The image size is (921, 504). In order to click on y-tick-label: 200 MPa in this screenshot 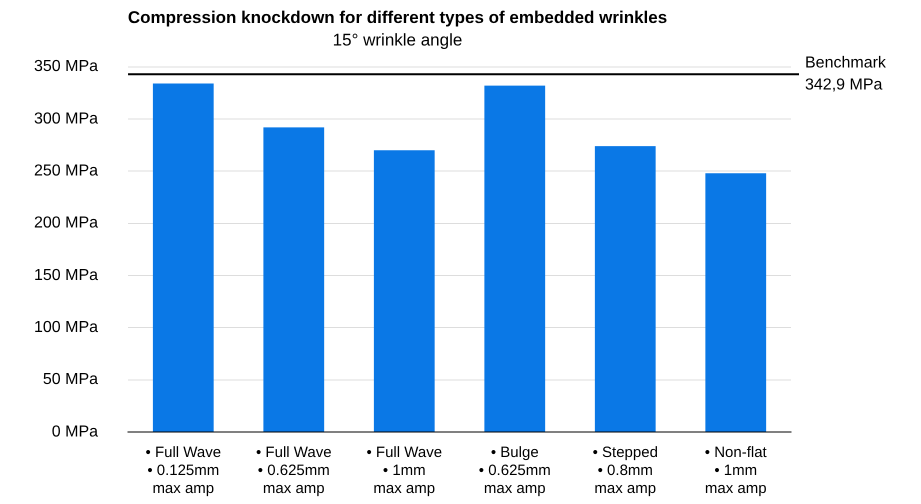, I will do `click(66, 223)`.